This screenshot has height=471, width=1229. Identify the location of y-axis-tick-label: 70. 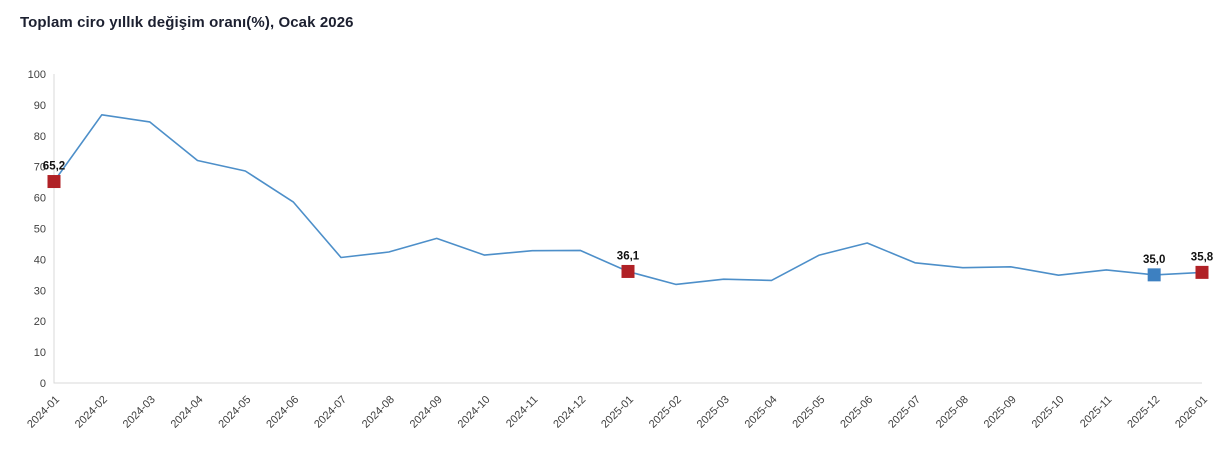
(40, 168).